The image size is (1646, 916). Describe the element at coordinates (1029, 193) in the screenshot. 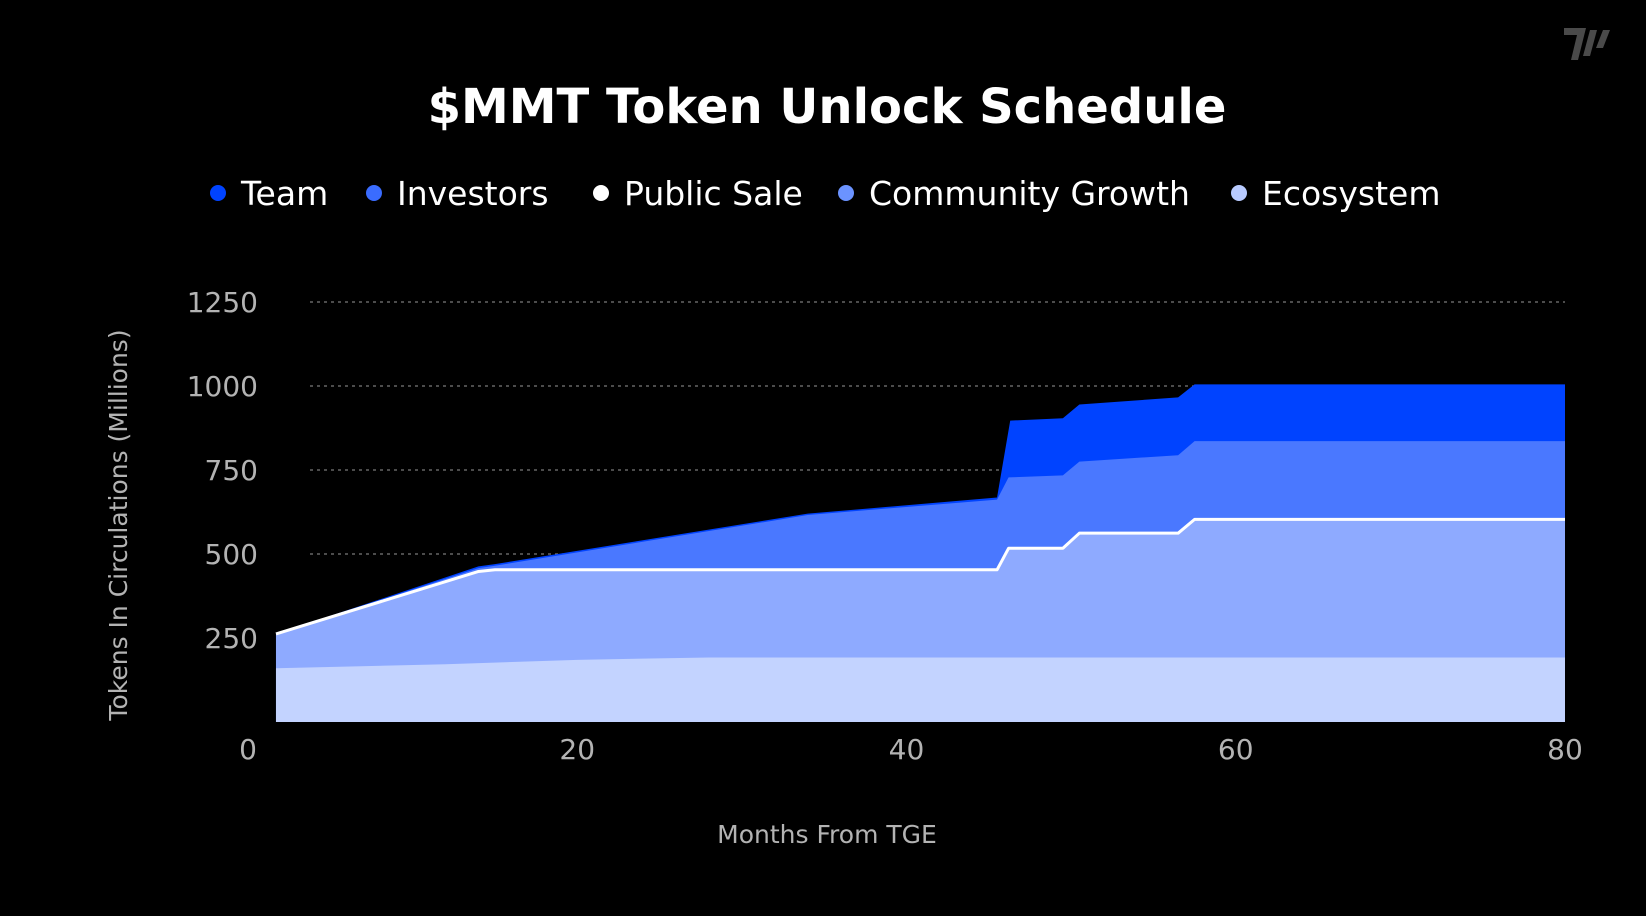

I see `legend-label-community-growth: Community Growth` at that location.